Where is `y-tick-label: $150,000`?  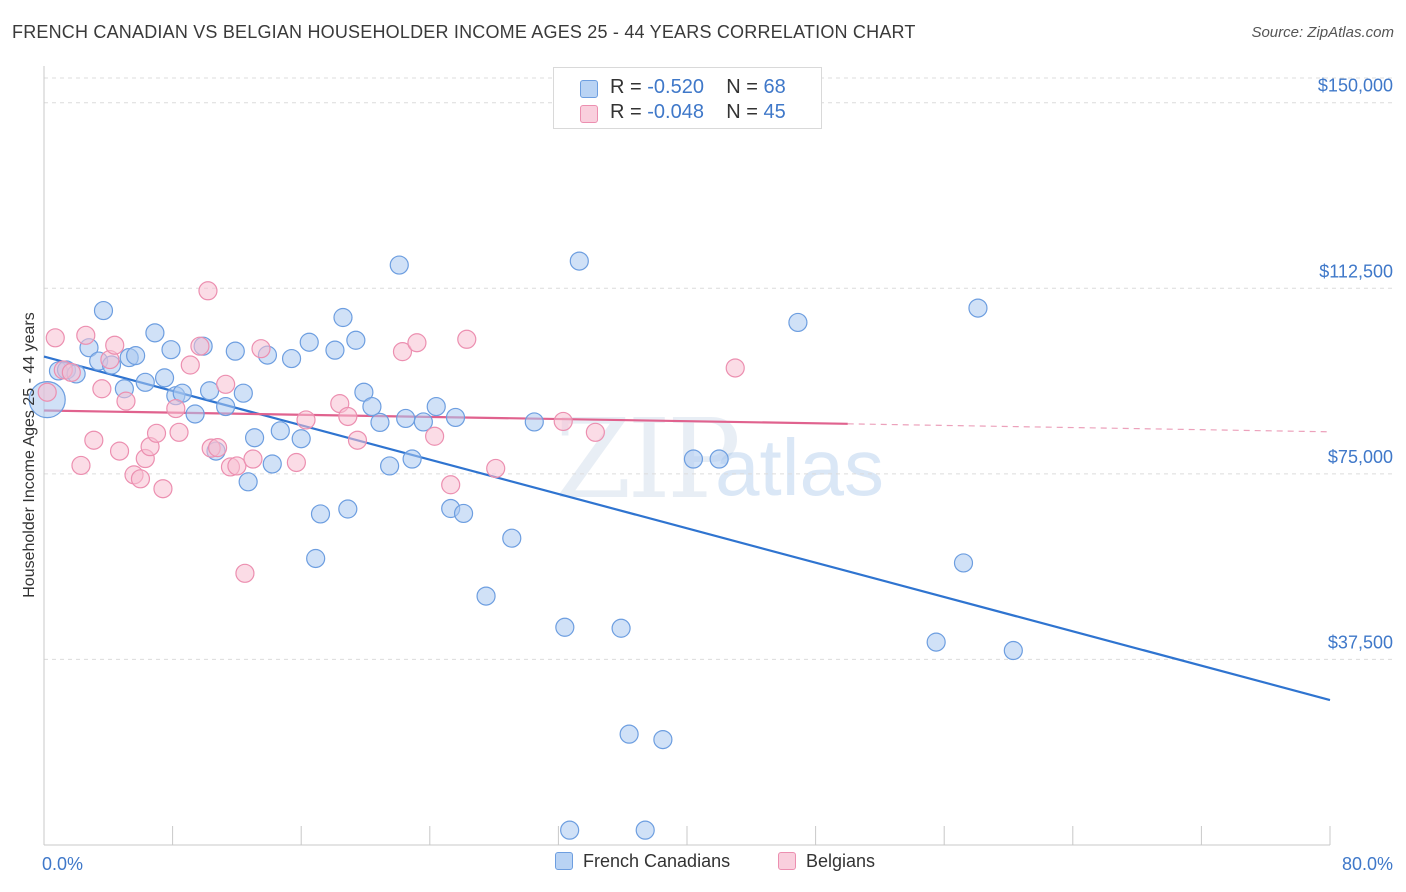 y-tick-label: $150,000 is located at coordinates (1355, 86).